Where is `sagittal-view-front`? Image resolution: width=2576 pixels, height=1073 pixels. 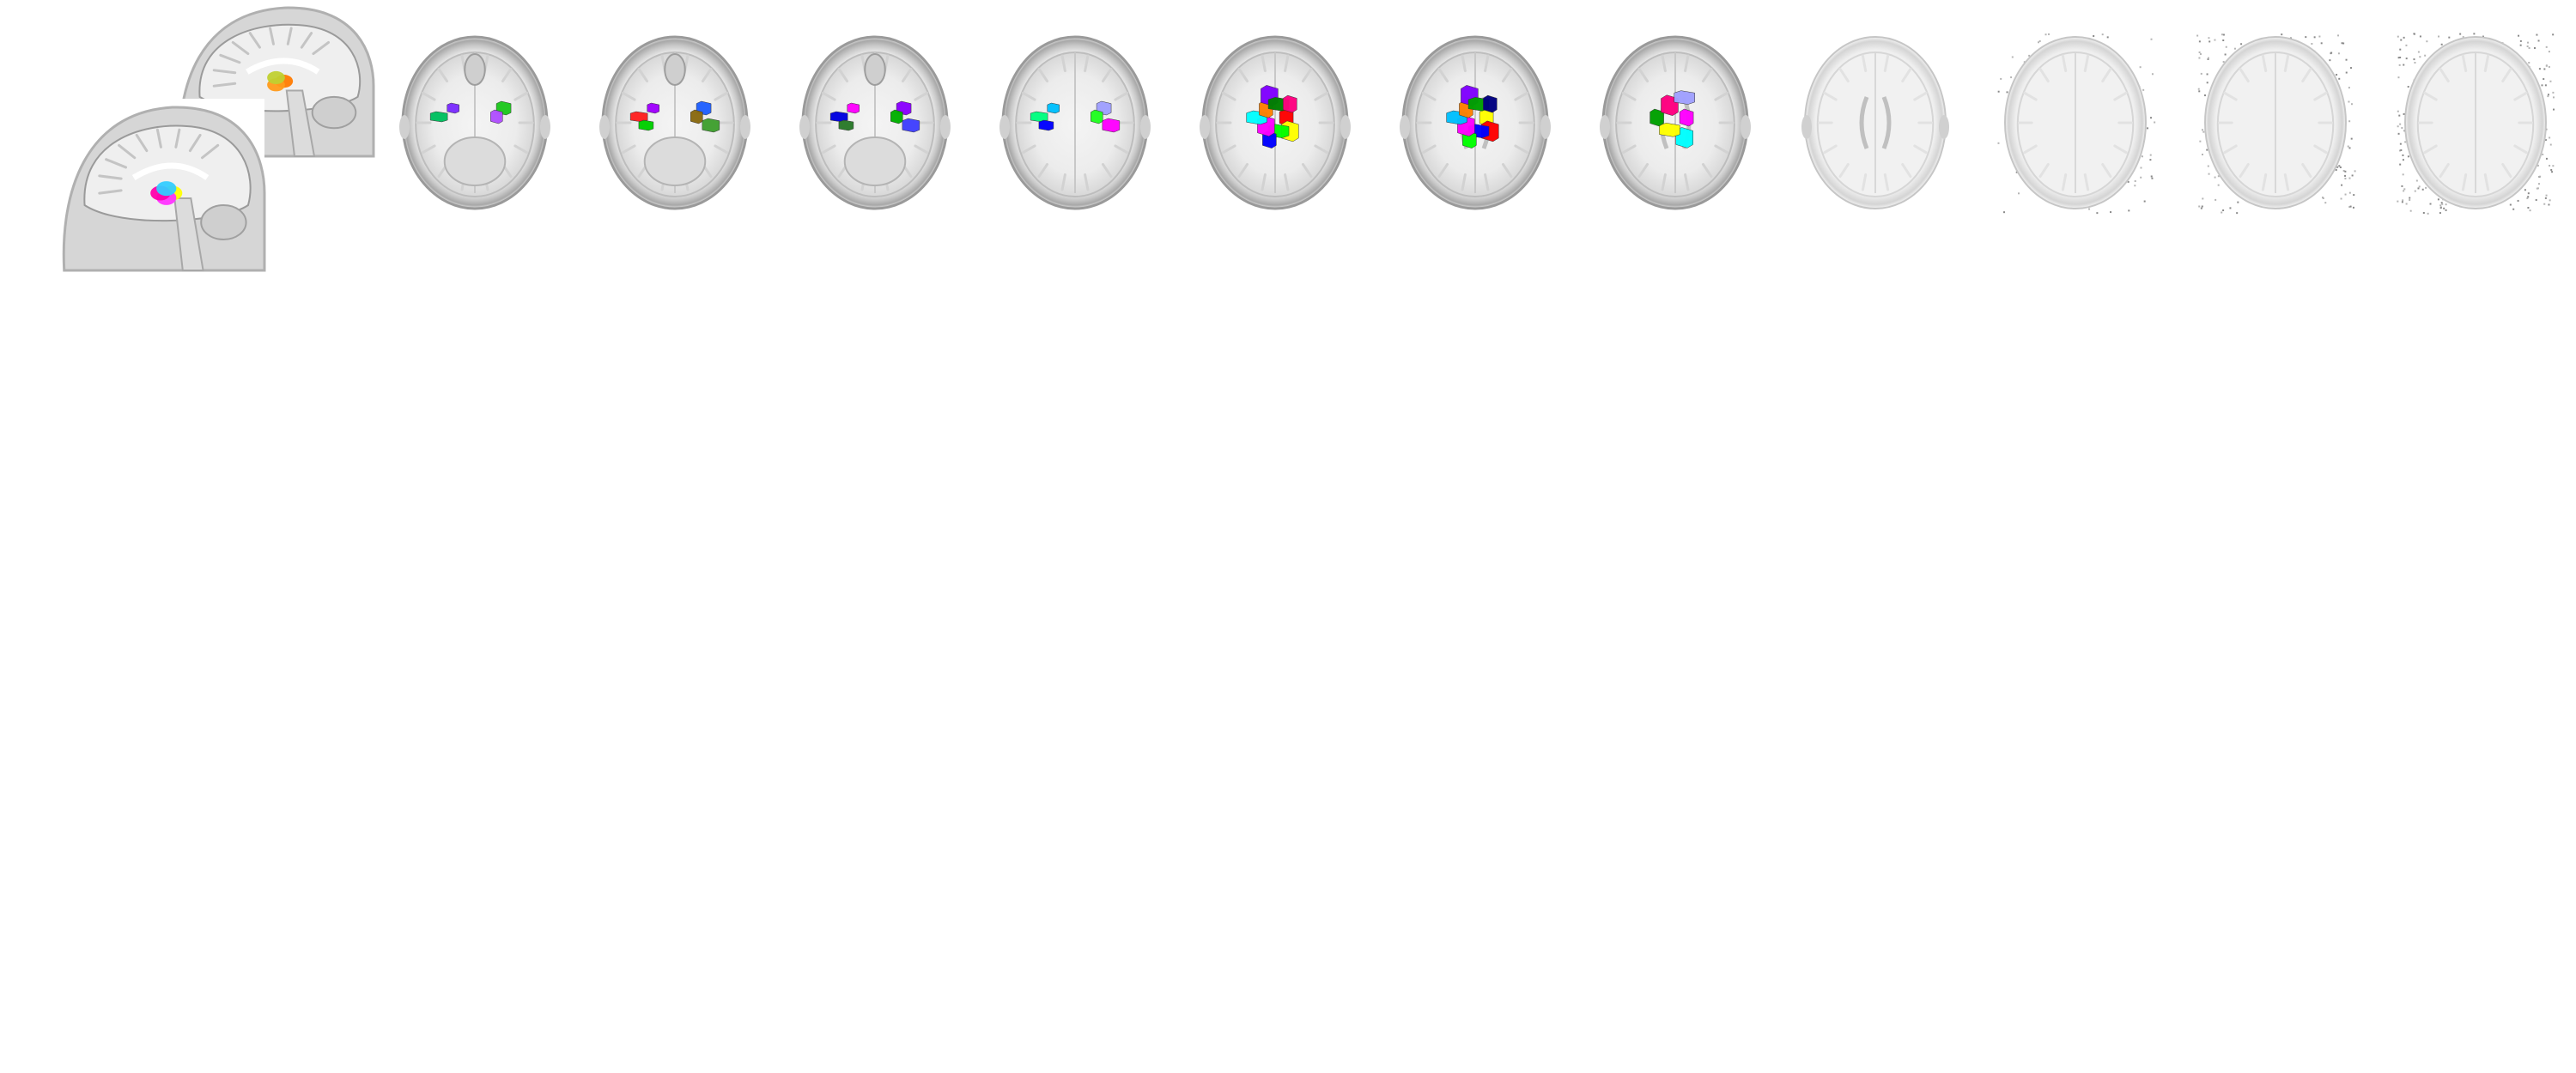 sagittal-view-front is located at coordinates (163, 185).